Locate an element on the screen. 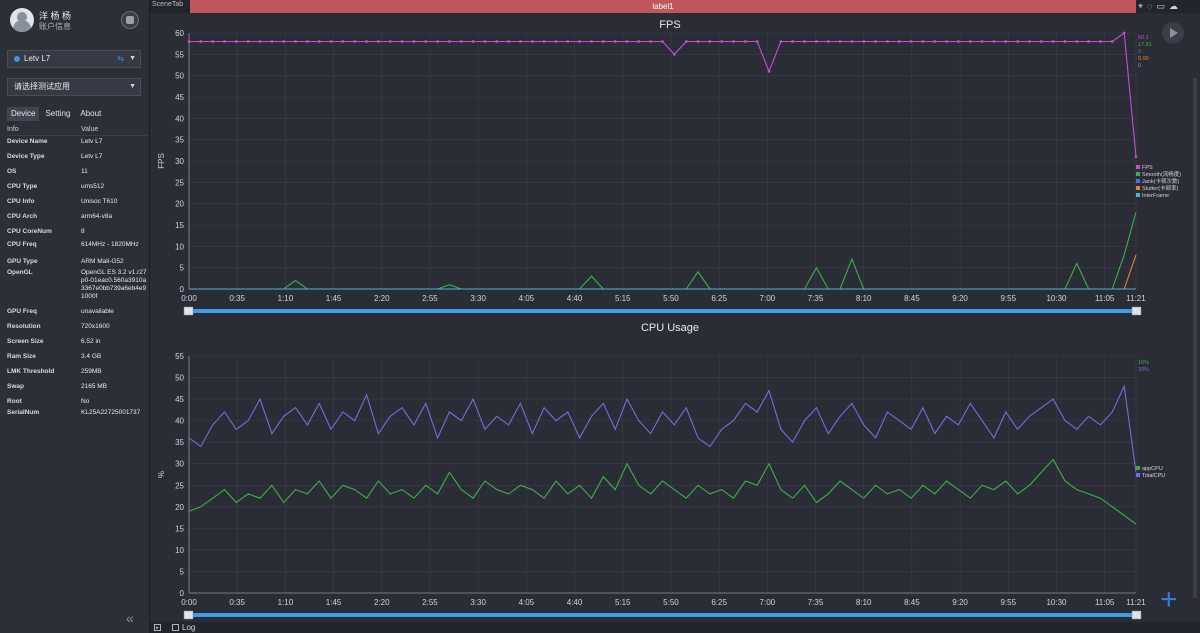  y-tick-label: 20 is located at coordinates (179, 204).